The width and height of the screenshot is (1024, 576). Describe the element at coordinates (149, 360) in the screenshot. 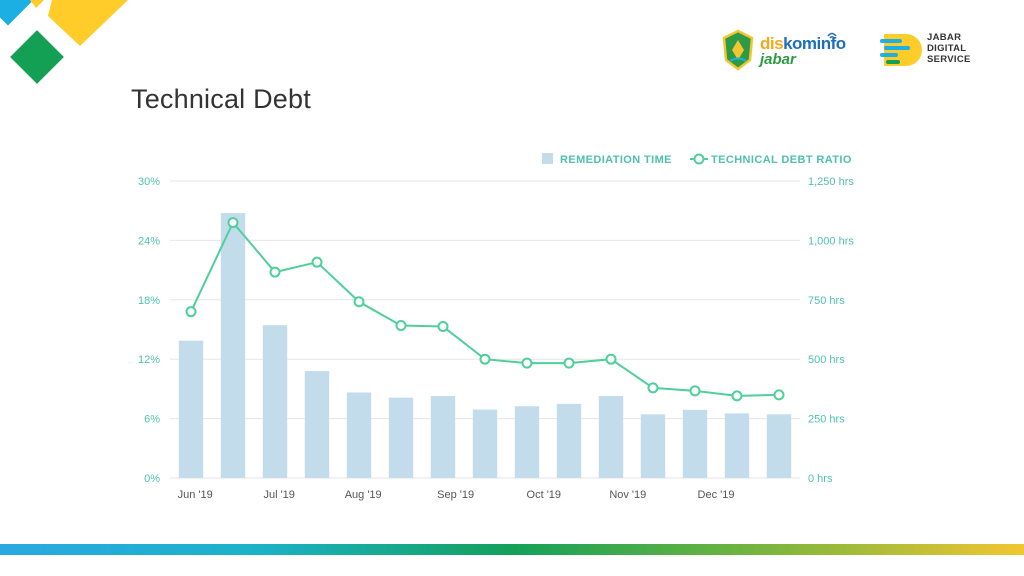

I see `left-axis-tick-label: 12%` at that location.